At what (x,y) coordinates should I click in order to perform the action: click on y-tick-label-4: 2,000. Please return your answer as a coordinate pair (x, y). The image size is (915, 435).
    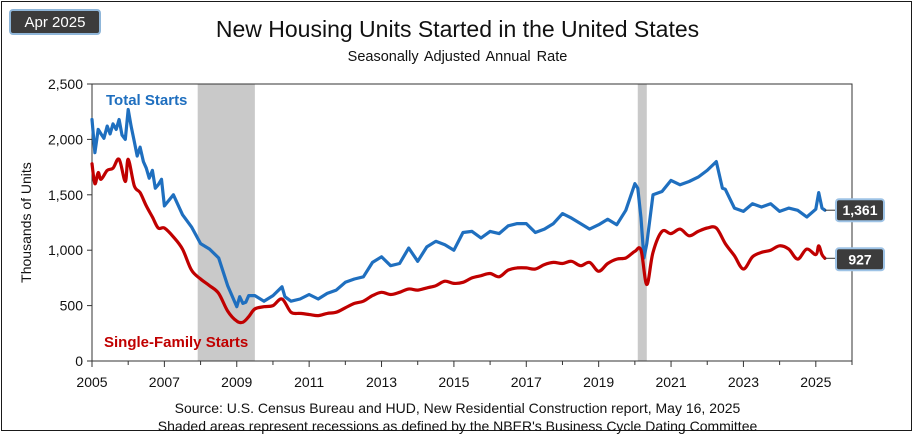
    Looking at the image, I should click on (65, 139).